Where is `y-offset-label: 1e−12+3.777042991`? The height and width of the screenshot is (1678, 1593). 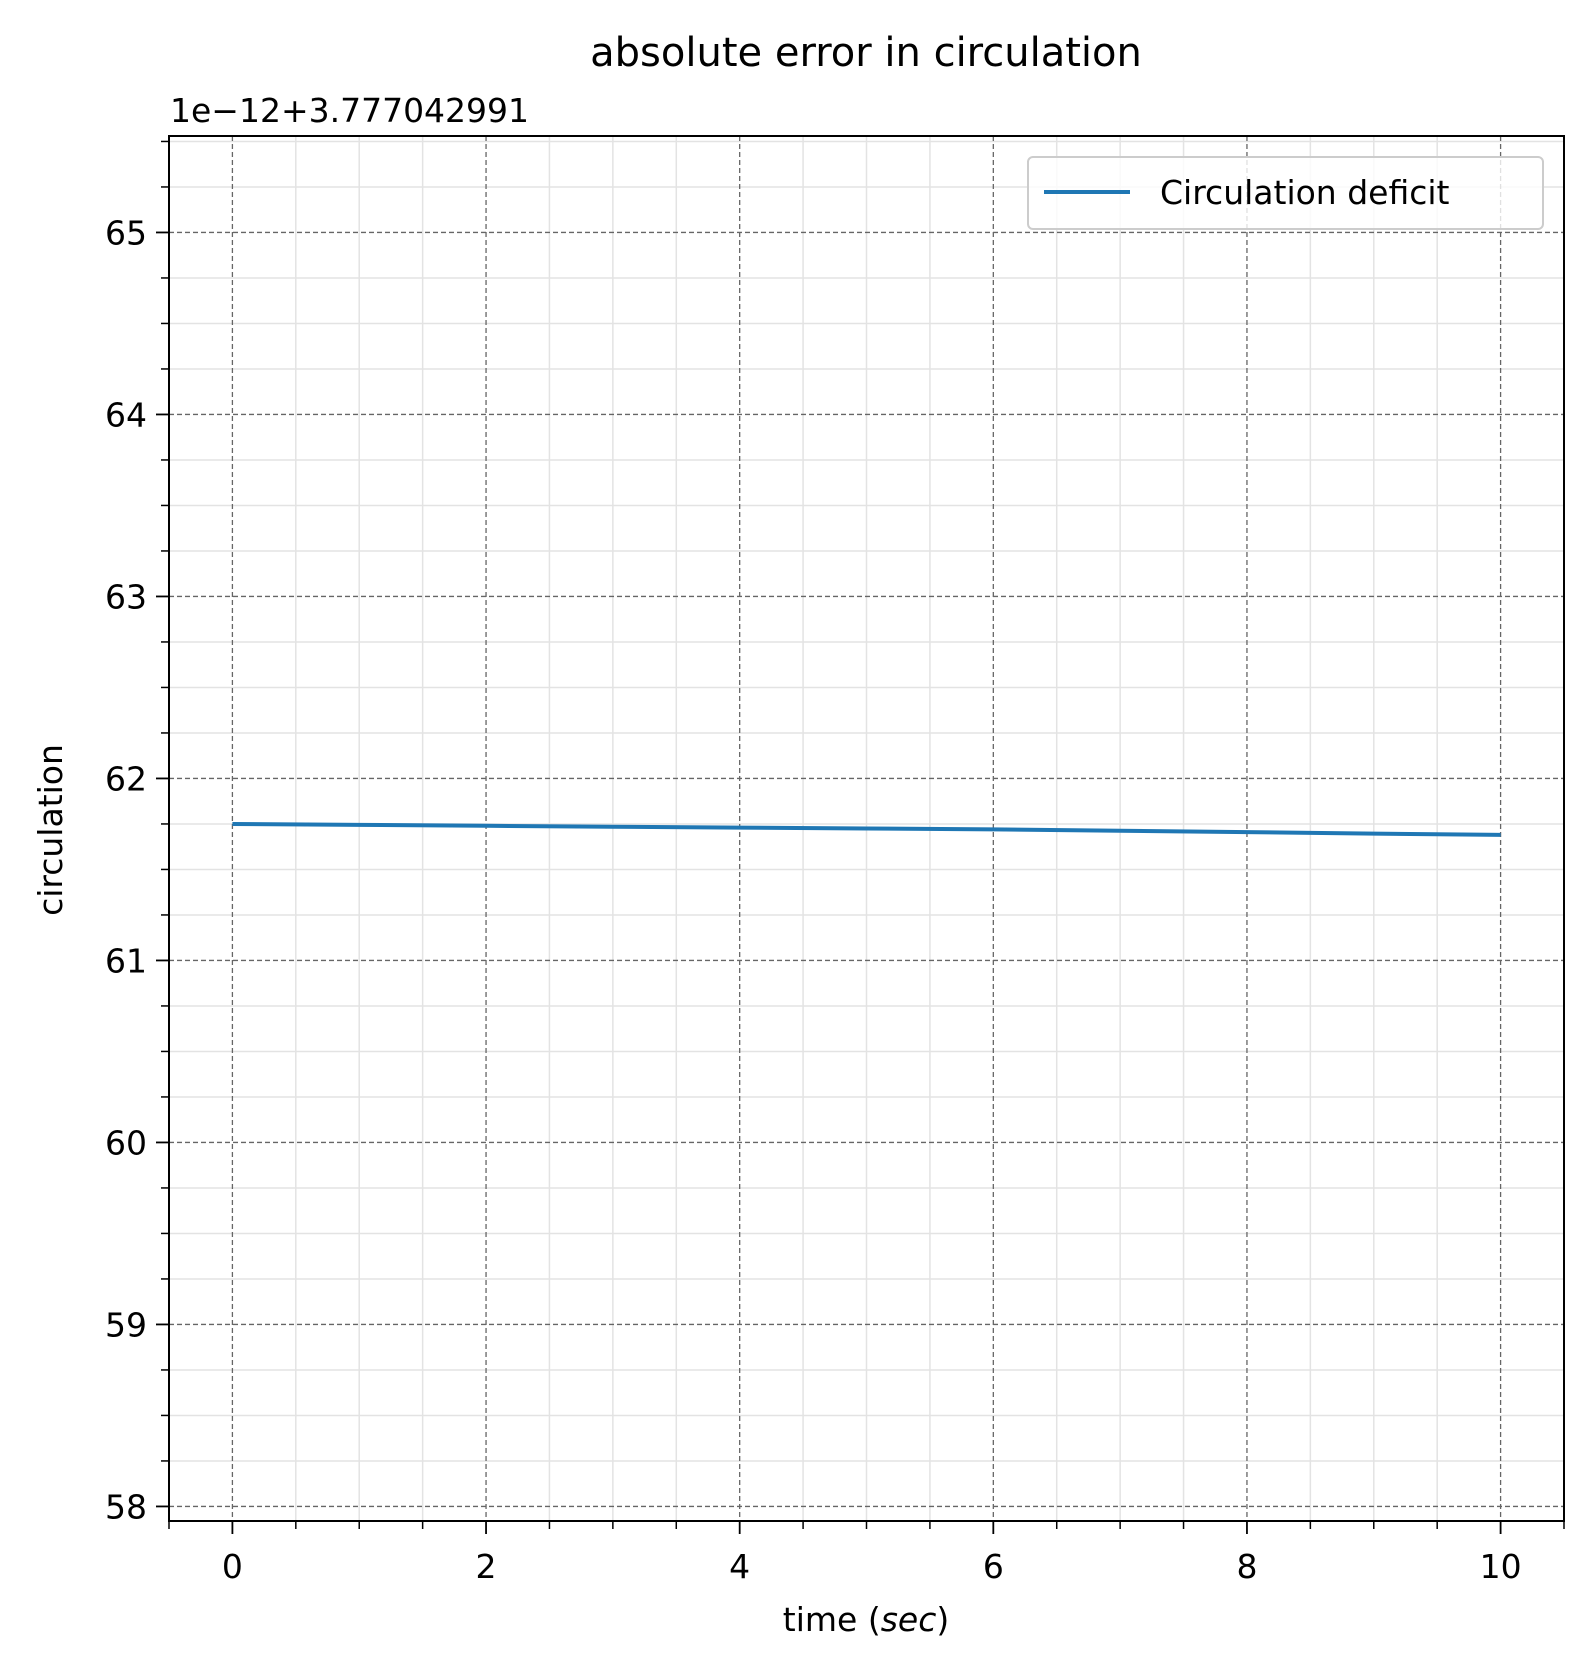 y-offset-label: 1e−12+3.777042991 is located at coordinates (349, 110).